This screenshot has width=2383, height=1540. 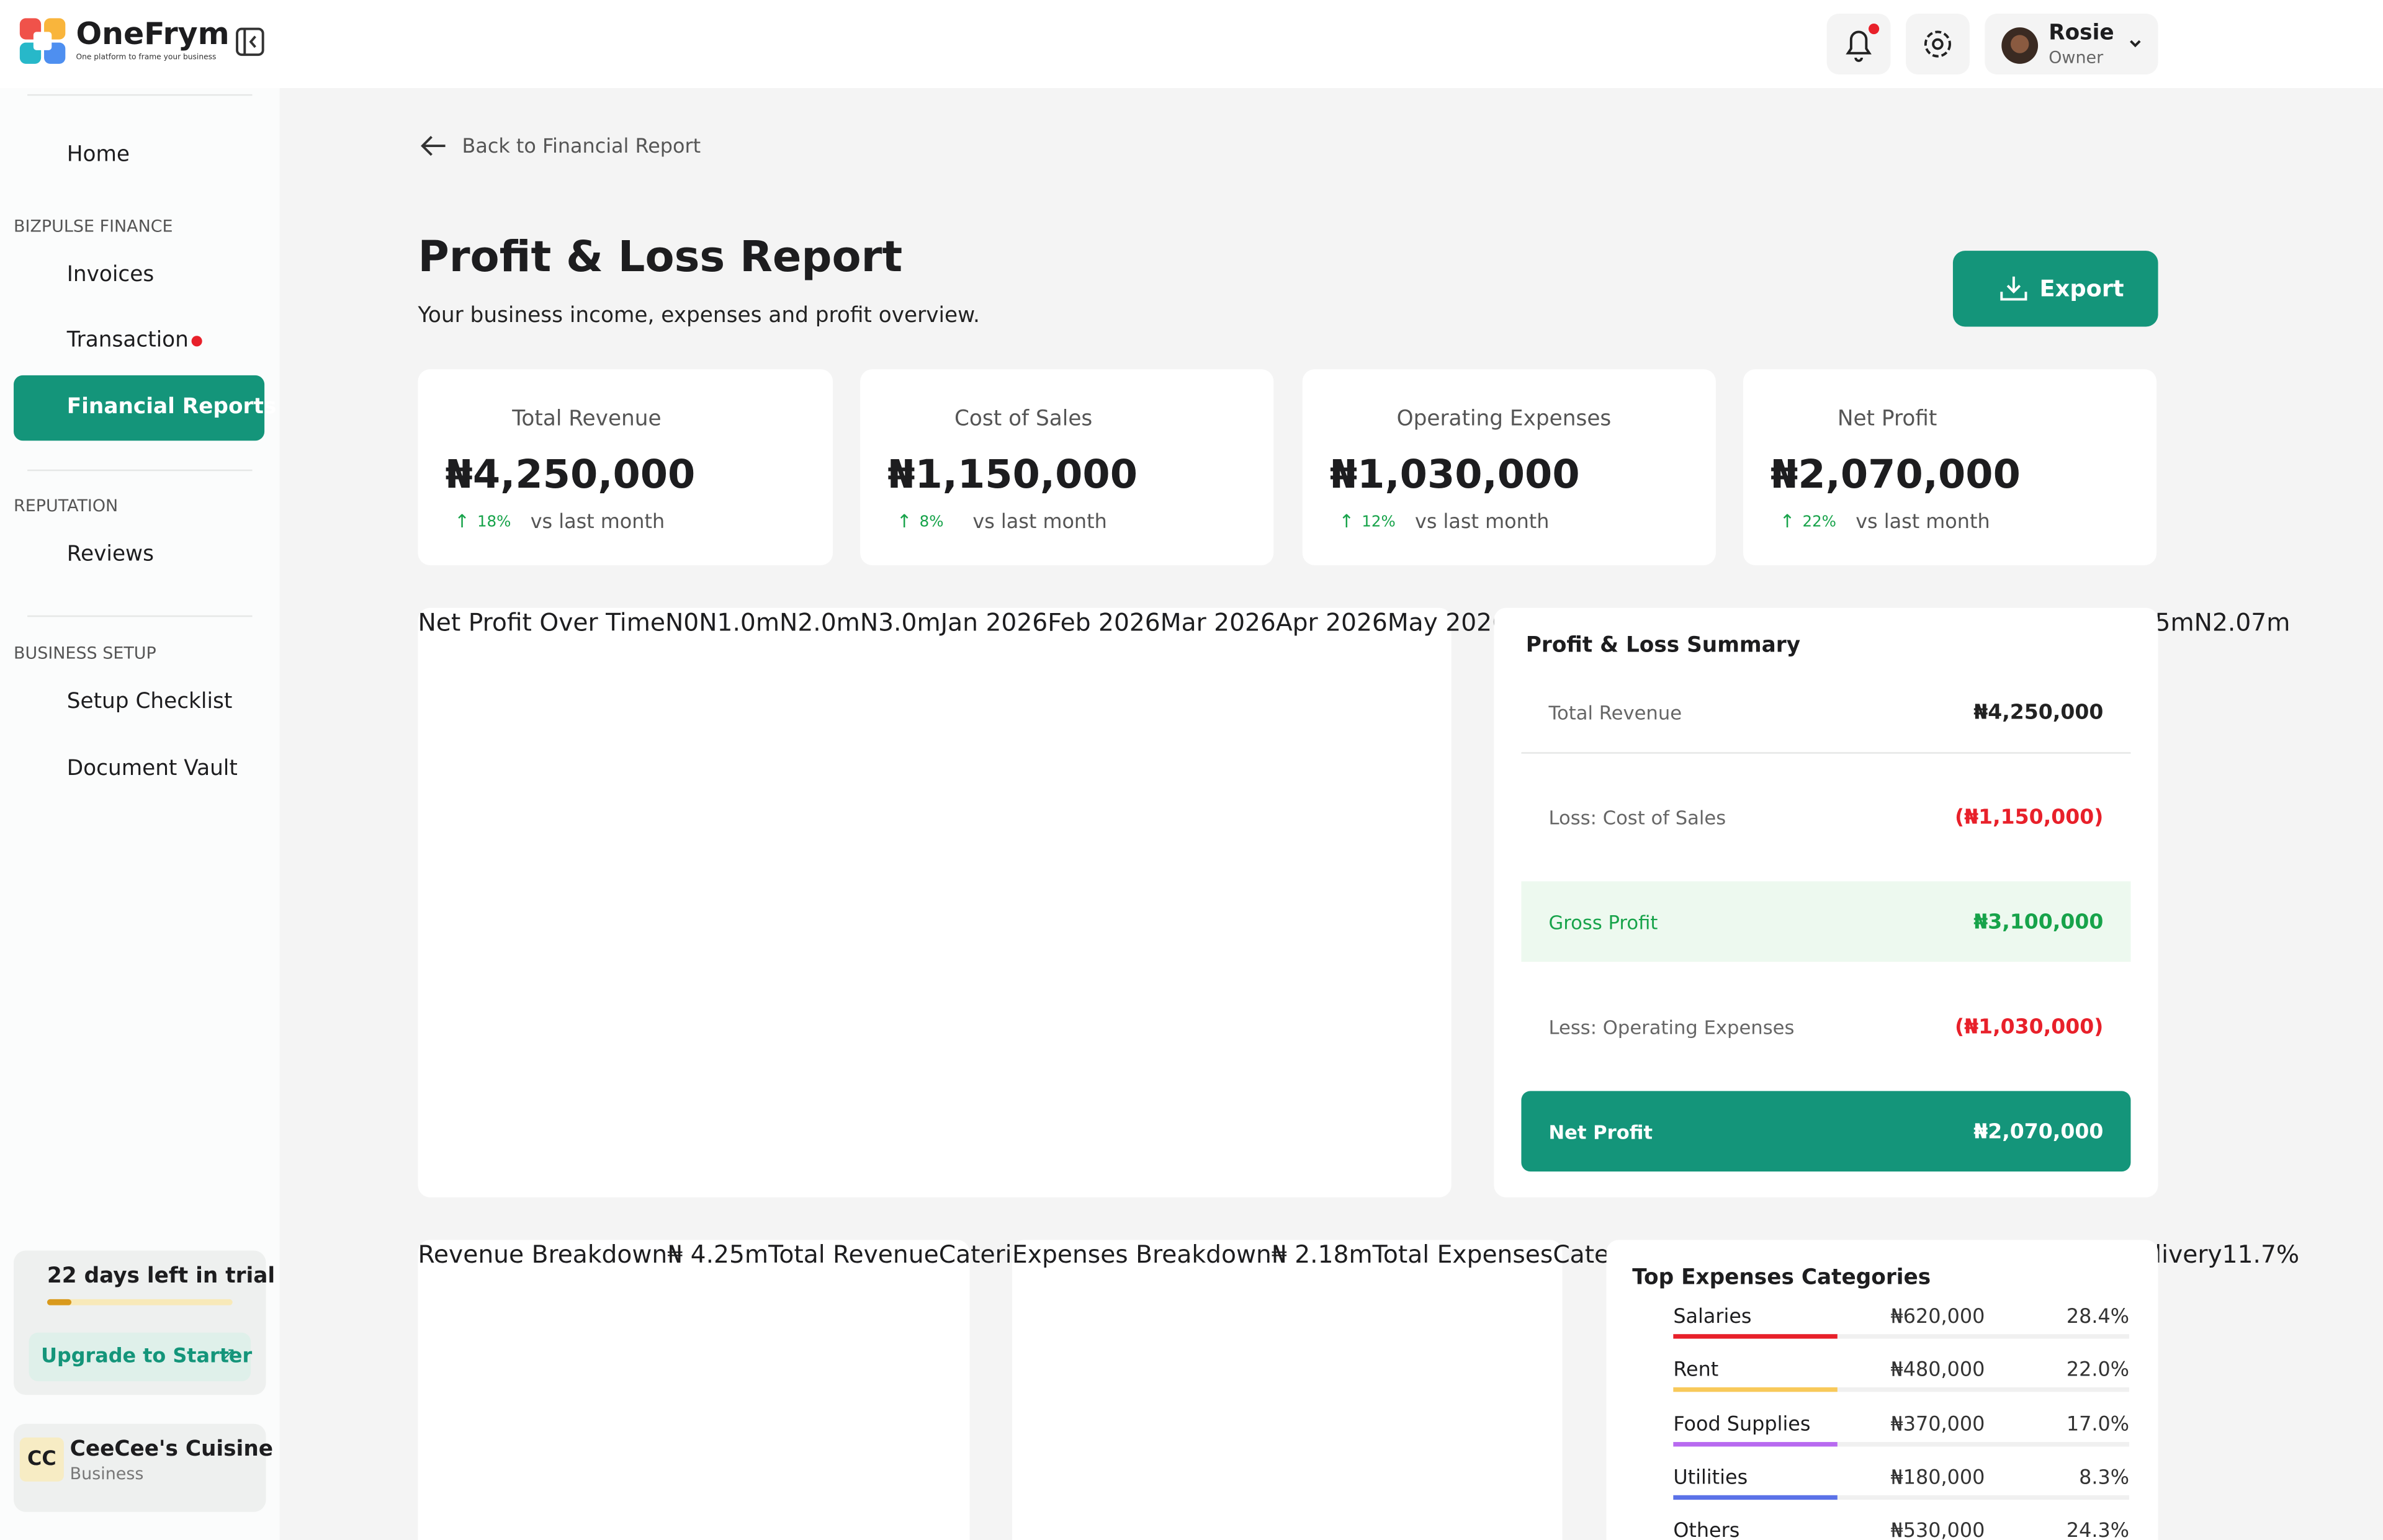 I want to click on upgrade-button, so click(x=140, y=1357).